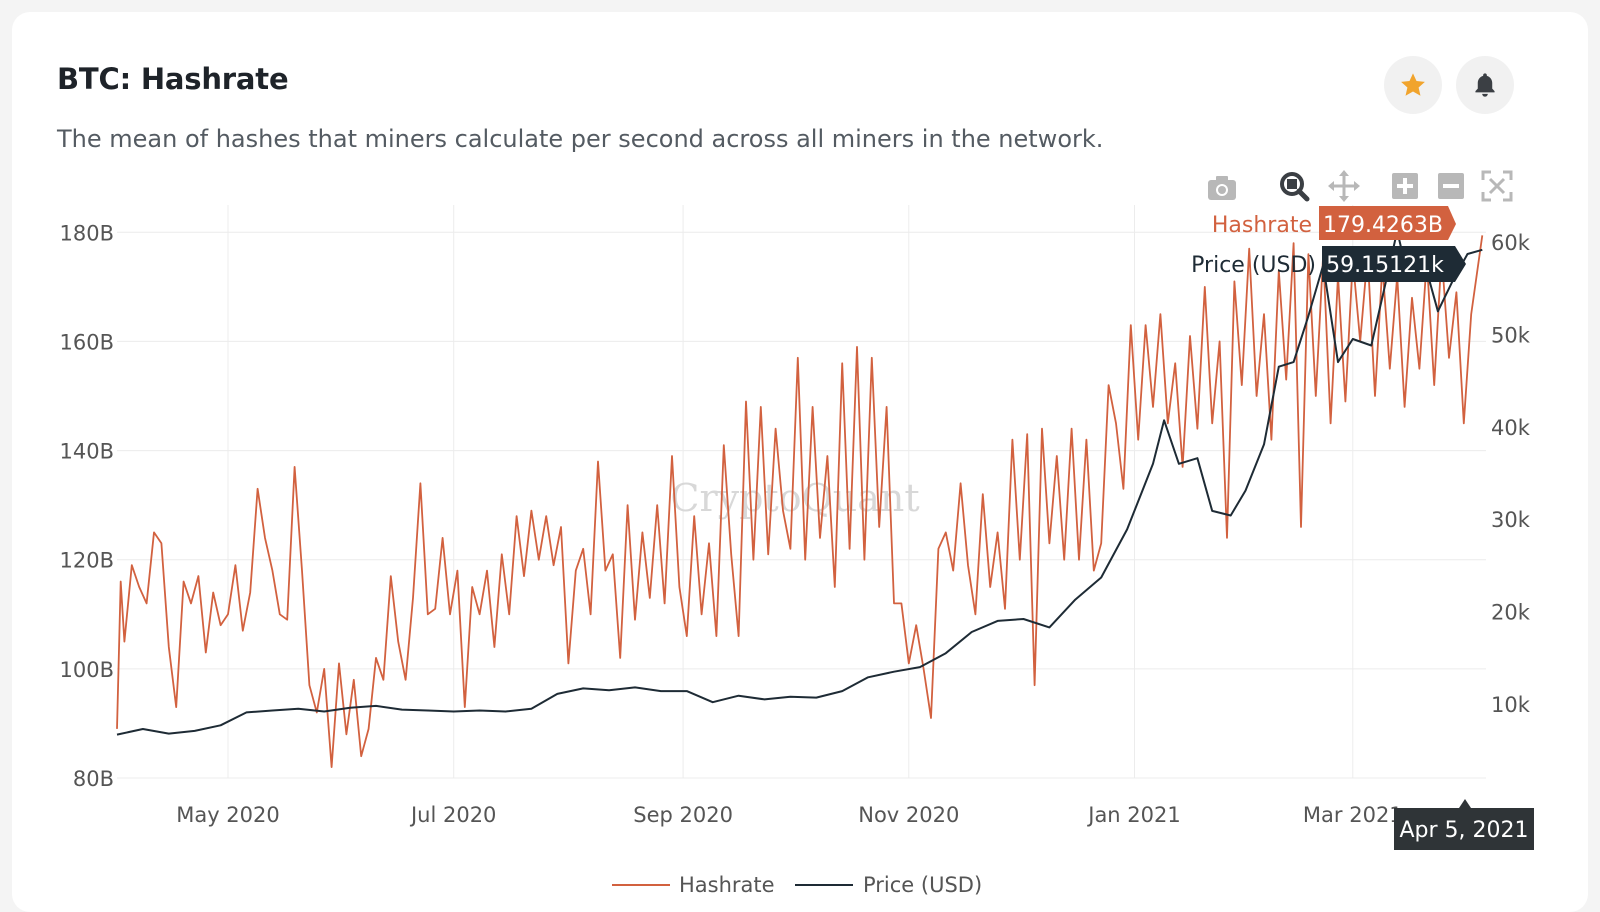 This screenshot has width=1600, height=912. I want to click on hashrate-hover-box, so click(1387, 223).